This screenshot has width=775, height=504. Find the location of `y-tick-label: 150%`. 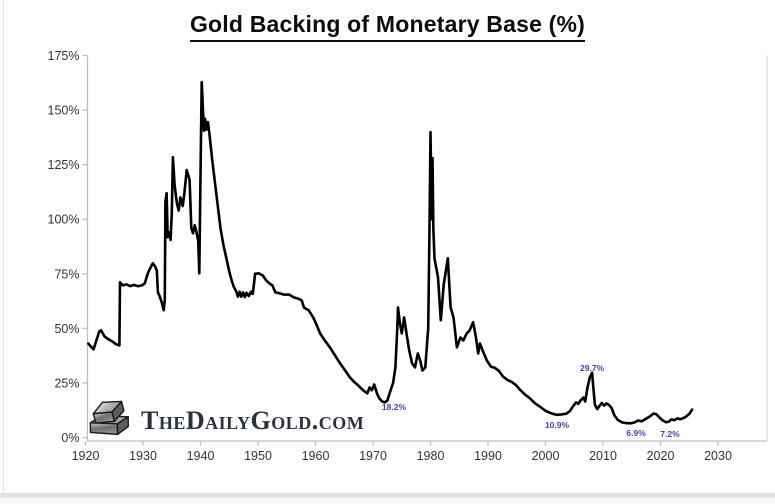

y-tick-label: 150% is located at coordinates (64, 111).